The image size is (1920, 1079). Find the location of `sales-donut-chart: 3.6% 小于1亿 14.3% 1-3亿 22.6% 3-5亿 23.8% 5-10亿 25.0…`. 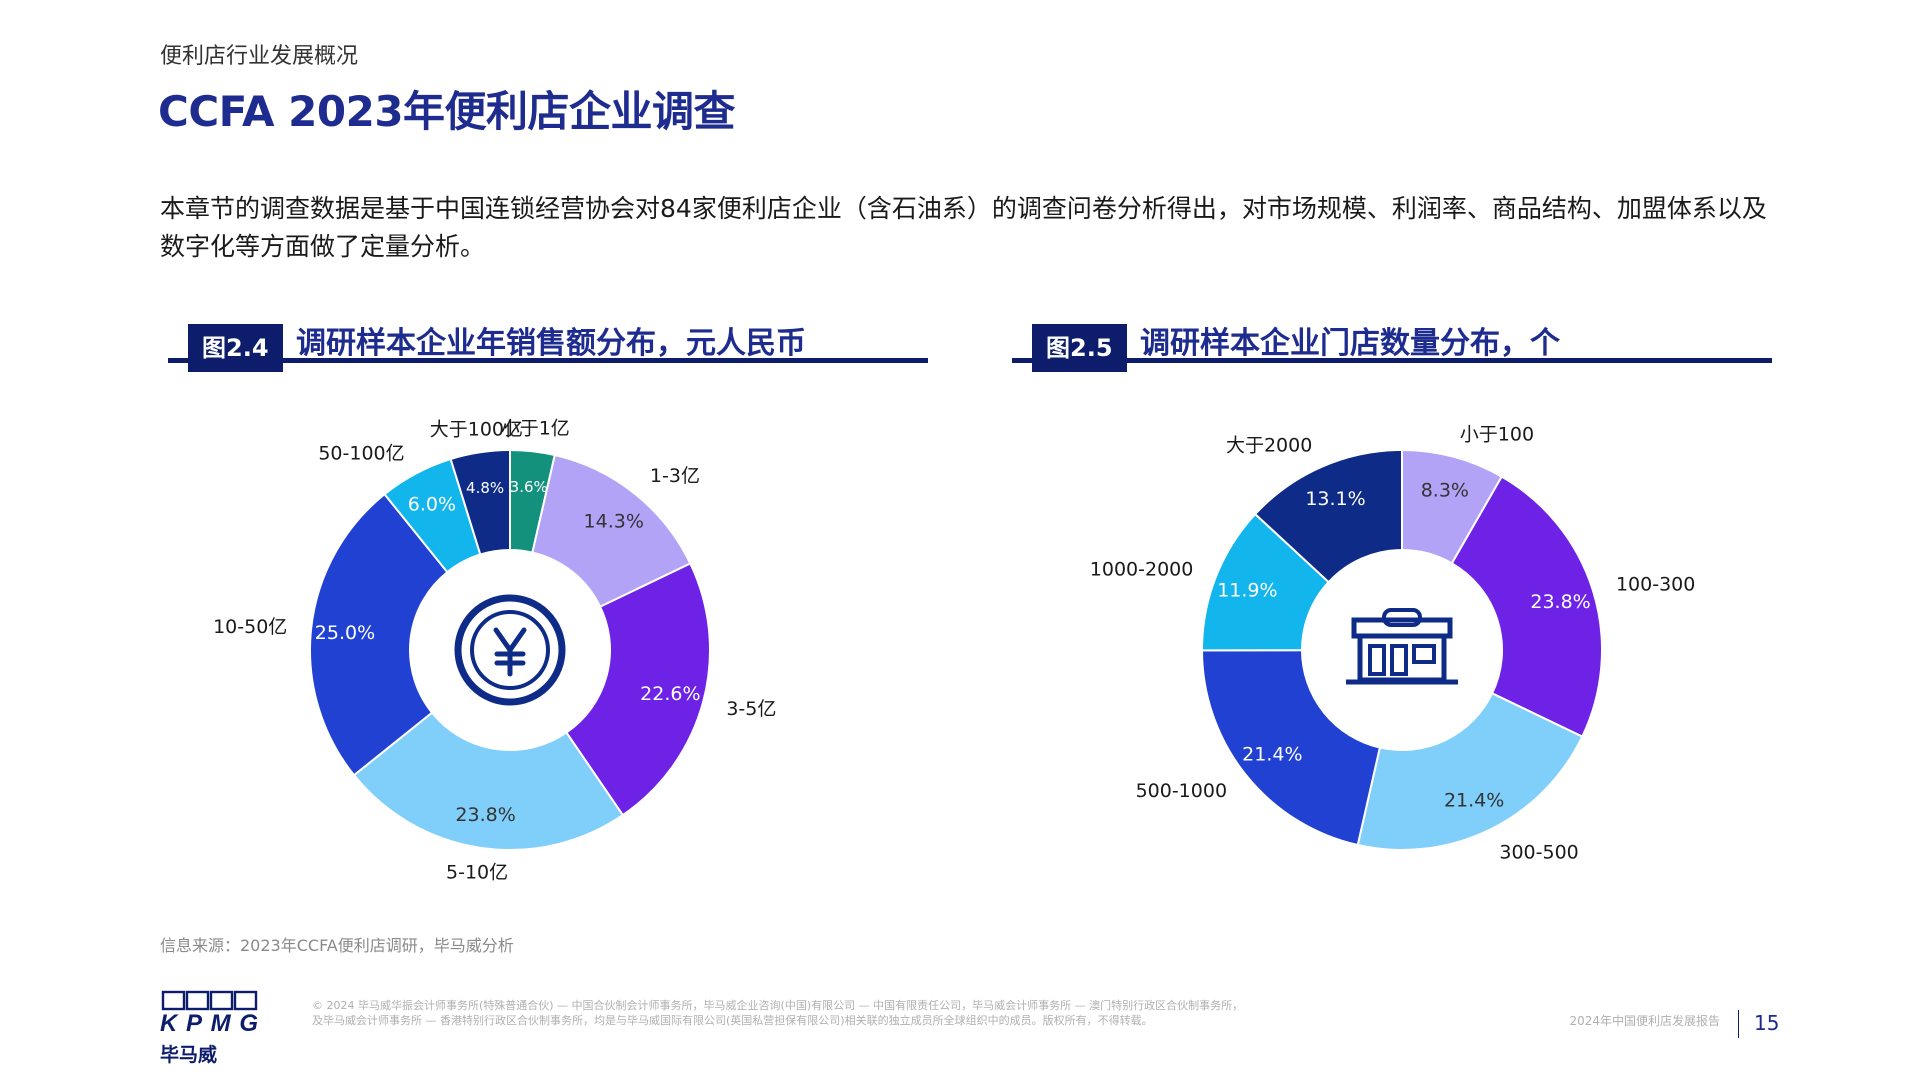

sales-donut-chart: 3.6% 小于1亿 14.3% 1-3亿 22.6% 3-5亿 23.8% 5-10亿 25.0… is located at coordinates (494, 650).